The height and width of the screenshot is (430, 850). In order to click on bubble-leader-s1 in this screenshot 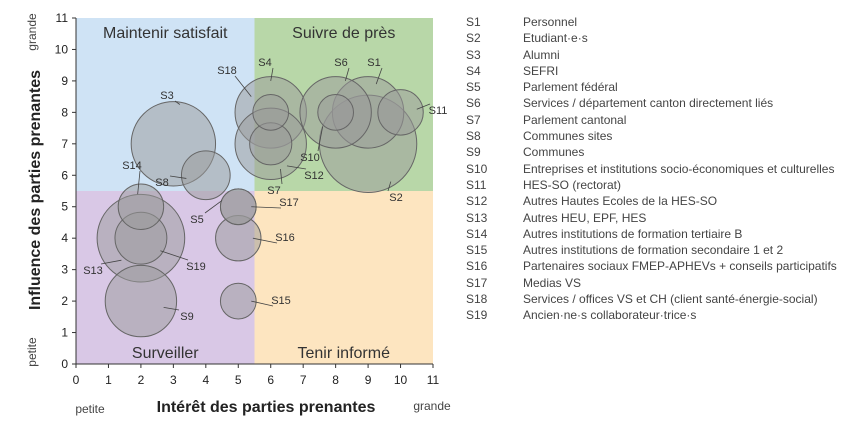, I will do `click(379, 76)`.